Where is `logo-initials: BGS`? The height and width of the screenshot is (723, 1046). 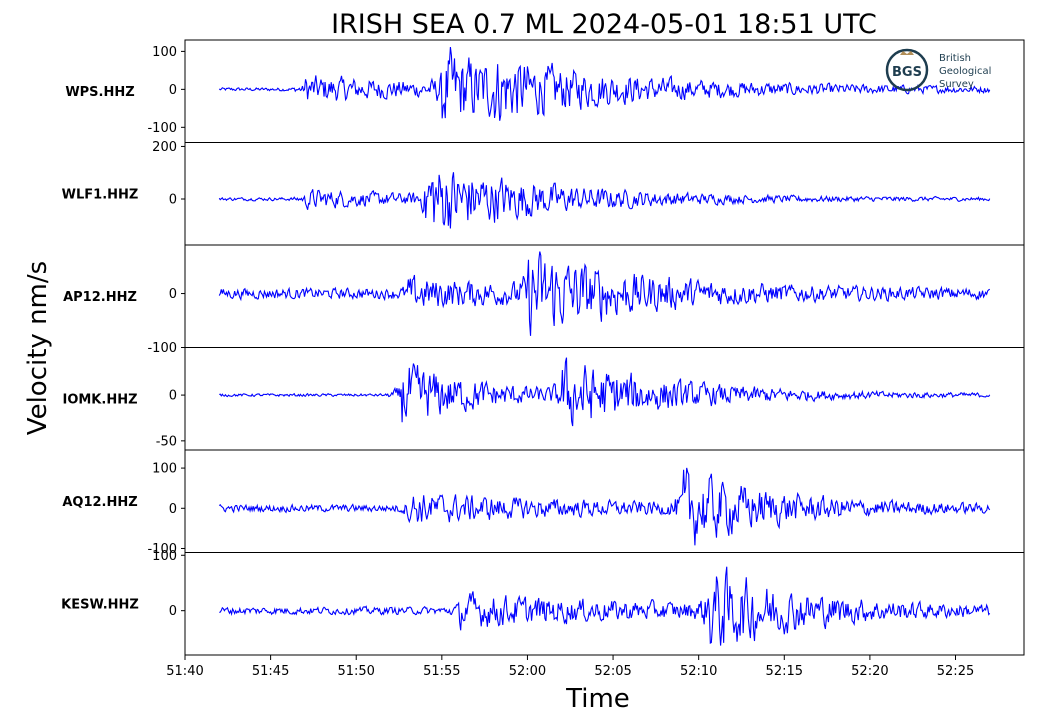 logo-initials: BGS is located at coordinates (907, 72).